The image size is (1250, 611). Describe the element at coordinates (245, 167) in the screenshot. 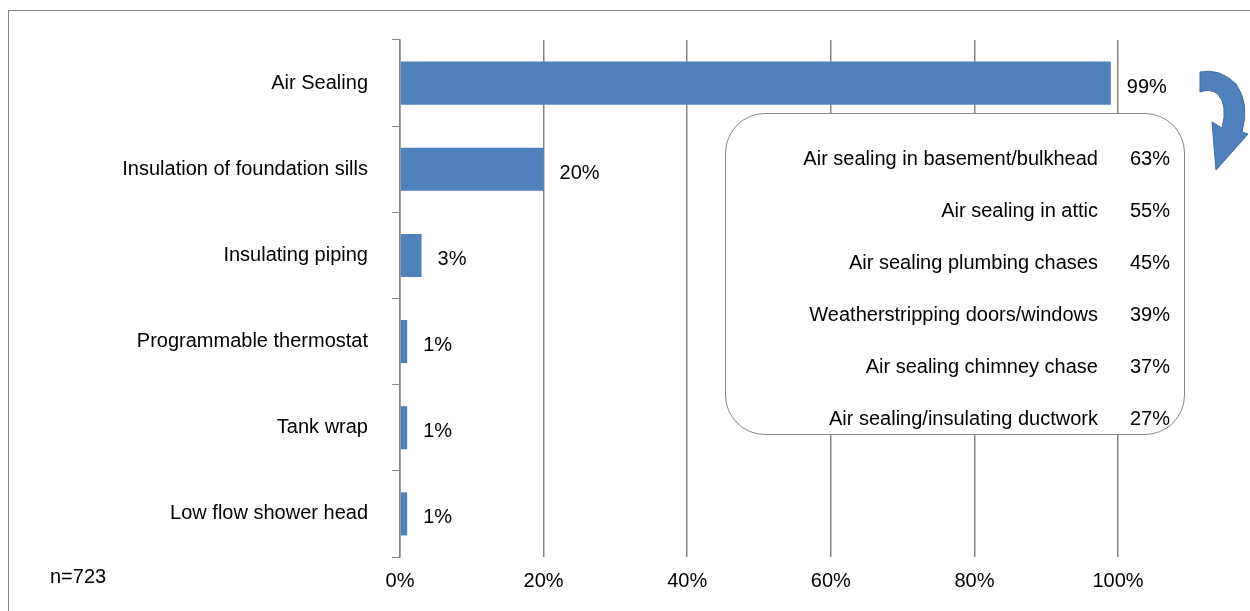

I see `y-tick-label: Insulation of foundation sills` at that location.